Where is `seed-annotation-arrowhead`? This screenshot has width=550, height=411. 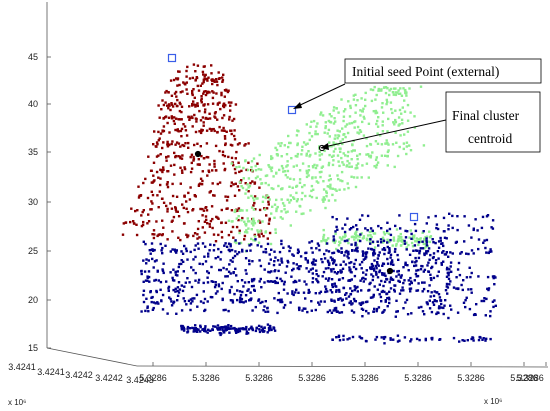
seed-annotation-arrowhead is located at coordinates (297, 105).